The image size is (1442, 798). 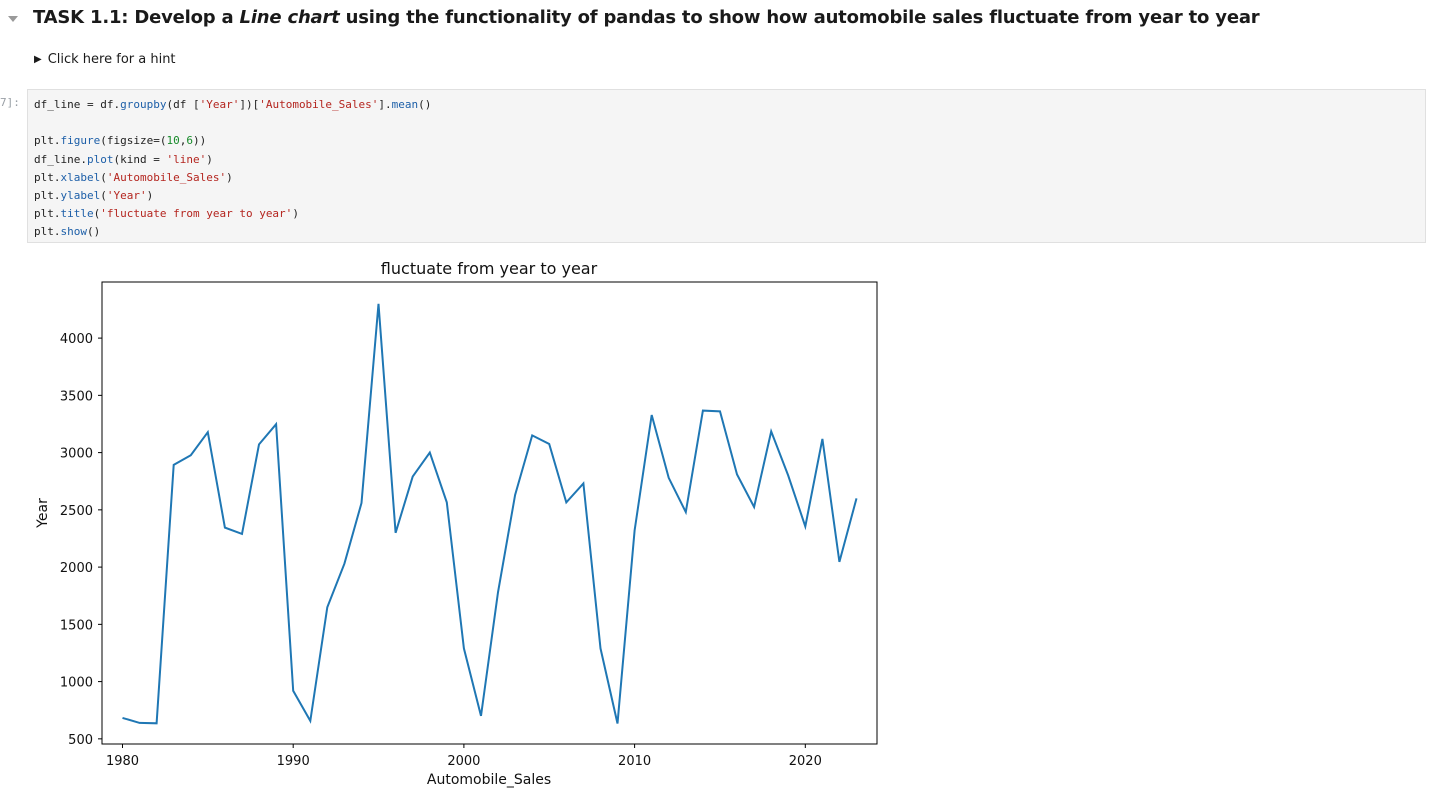 I want to click on y-tick-label: 3500, so click(x=76, y=396).